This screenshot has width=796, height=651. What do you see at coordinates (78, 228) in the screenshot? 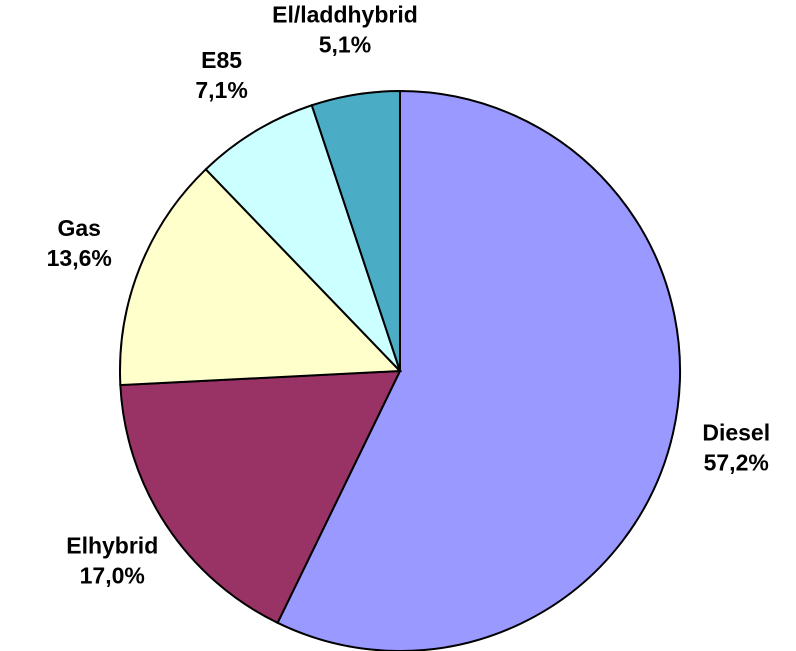
I see `slice-label: Gas` at bounding box center [78, 228].